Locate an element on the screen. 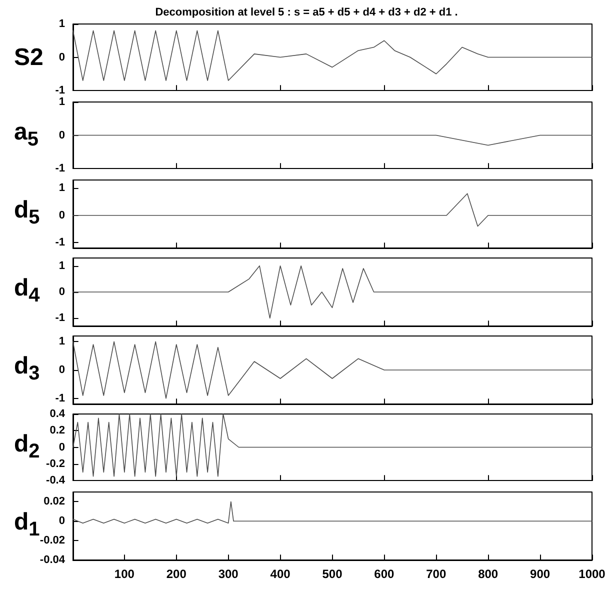  x-tick-label: 600 is located at coordinates (384, 574).